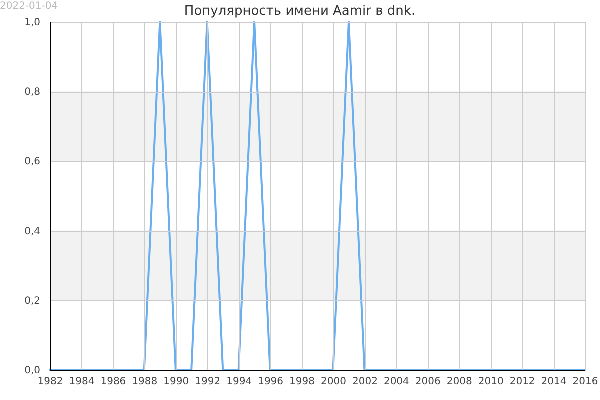  What do you see at coordinates (32, 371) in the screenshot?
I see `y-tick-label: 0,0` at bounding box center [32, 371].